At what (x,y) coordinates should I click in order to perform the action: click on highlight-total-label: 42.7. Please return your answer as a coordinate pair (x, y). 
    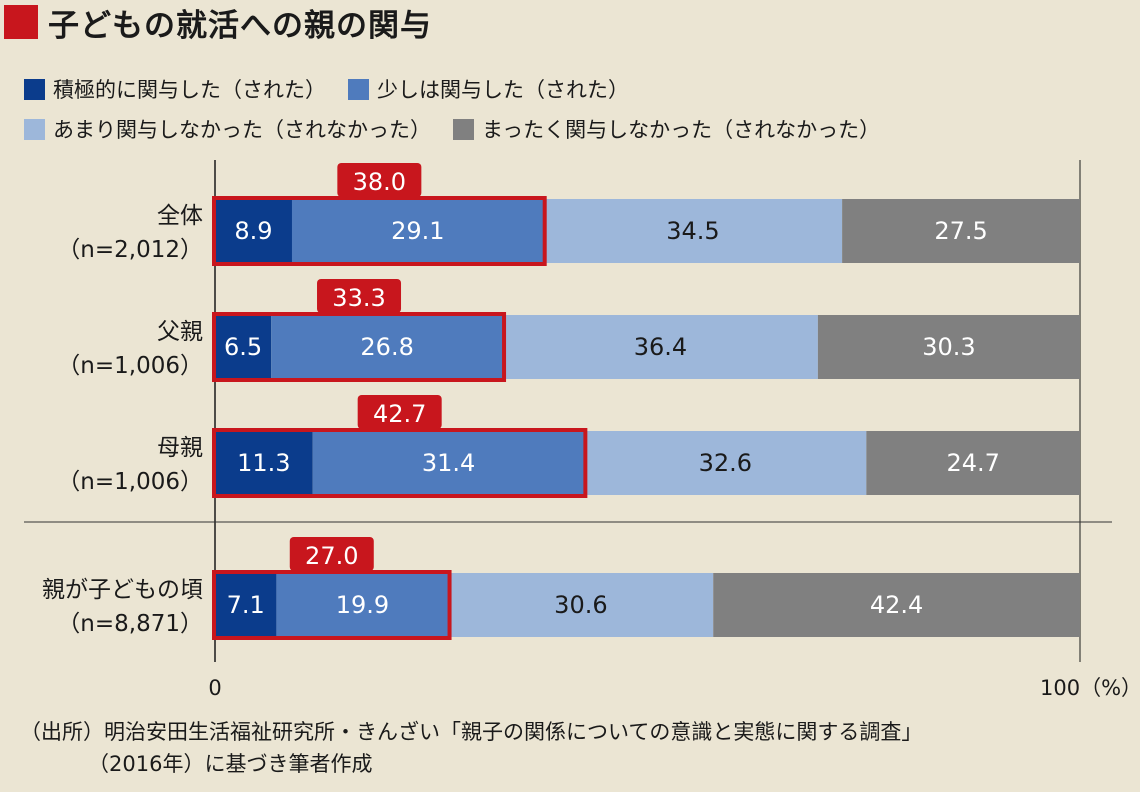
    Looking at the image, I should click on (399, 414).